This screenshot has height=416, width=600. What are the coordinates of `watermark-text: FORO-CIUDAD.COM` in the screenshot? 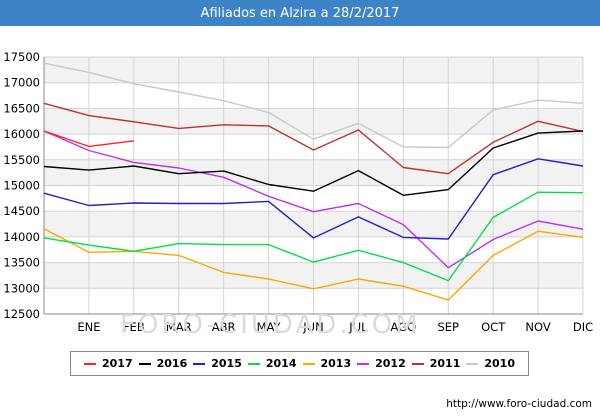 It's located at (270, 325).